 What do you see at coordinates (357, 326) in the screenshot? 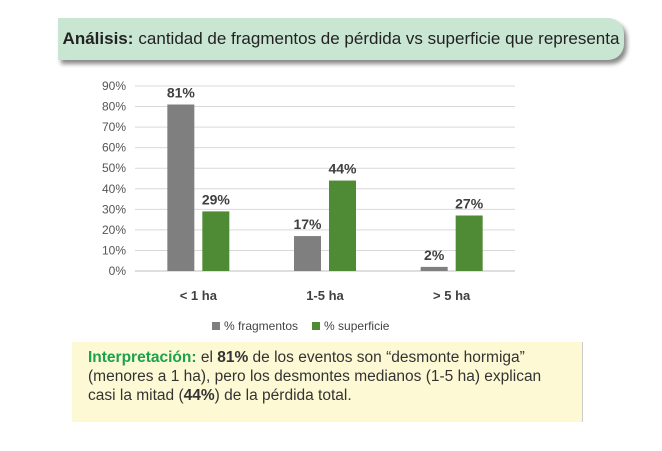
I see `legend-label: % superficie` at bounding box center [357, 326].